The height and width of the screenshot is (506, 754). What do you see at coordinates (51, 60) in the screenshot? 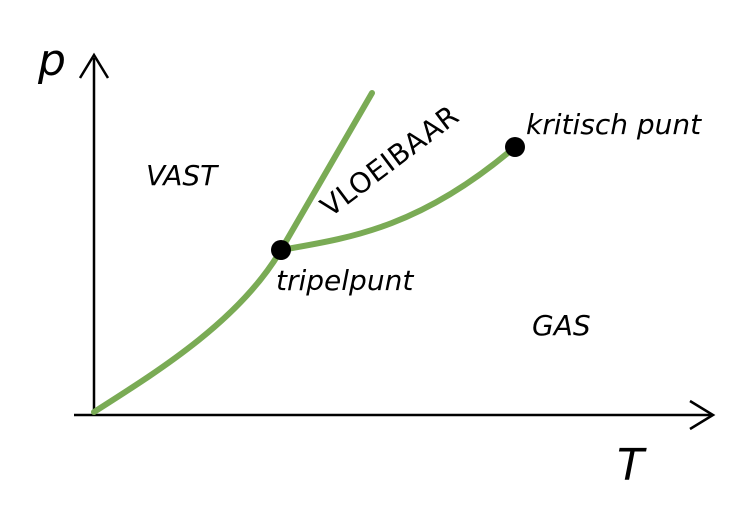
I see `y-axis-label: p` at bounding box center [51, 60].